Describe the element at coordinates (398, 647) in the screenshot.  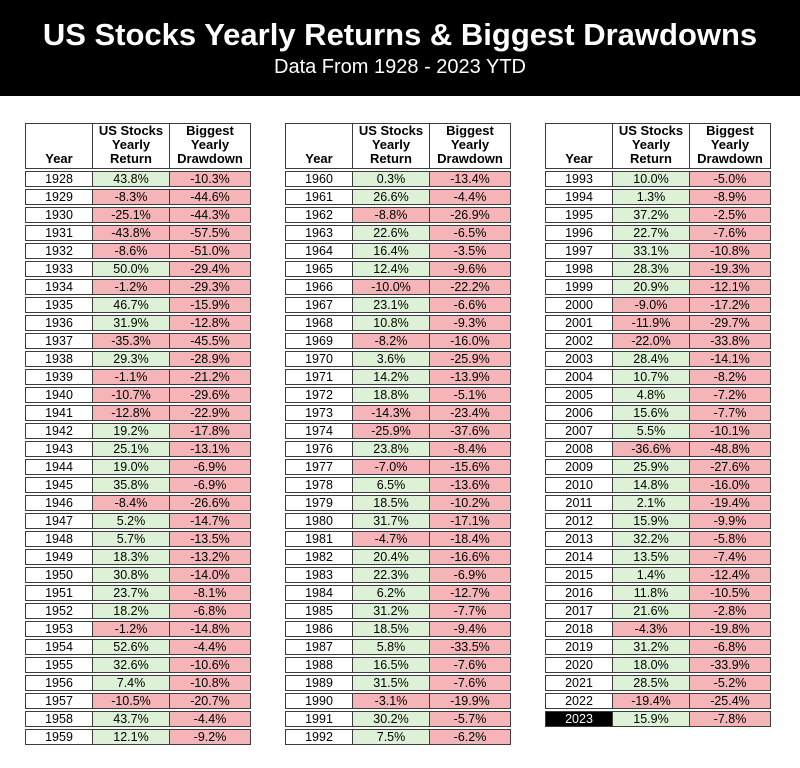
I see `table-row: 1987 5.8% -33.5%` at that location.